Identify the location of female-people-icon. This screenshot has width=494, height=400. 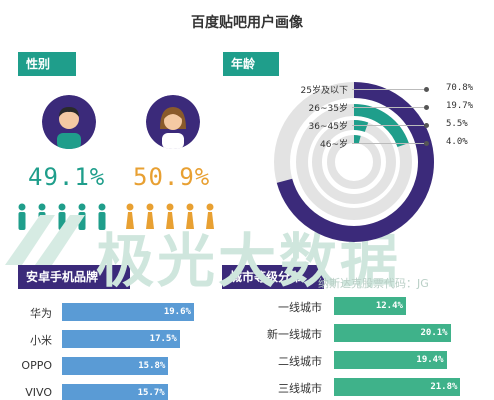
(170, 216).